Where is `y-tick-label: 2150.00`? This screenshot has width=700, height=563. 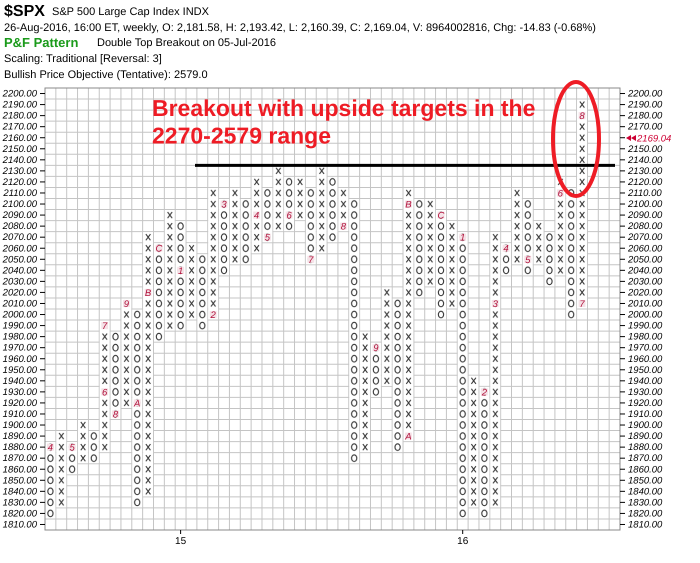
y-tick-label: 2150.00 is located at coordinates (20, 149).